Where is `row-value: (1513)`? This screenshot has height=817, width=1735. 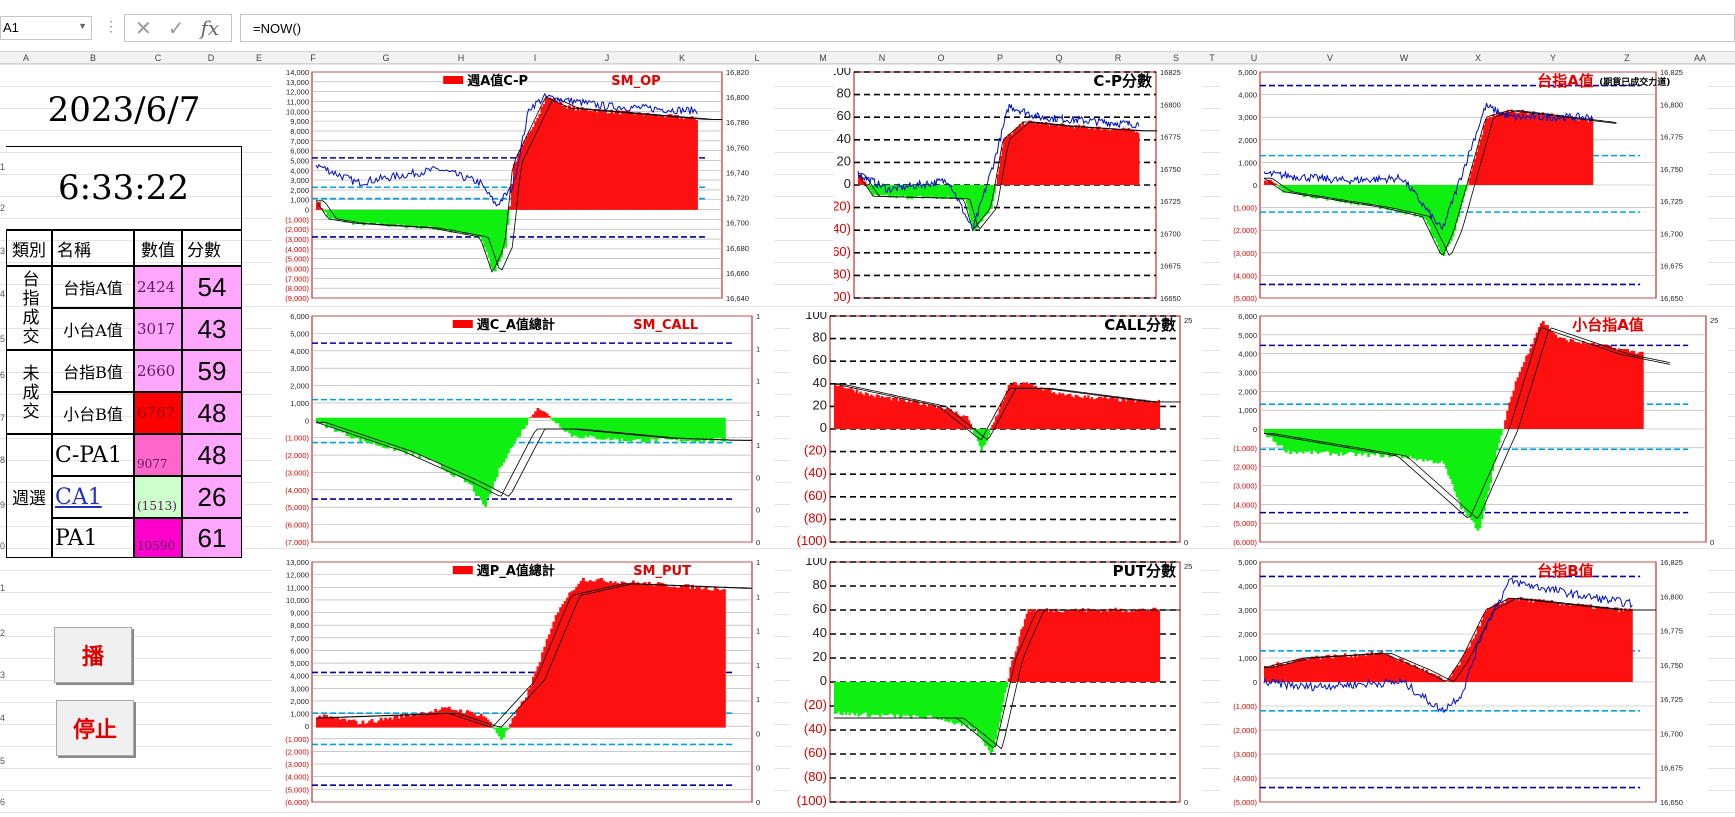 row-value: (1513) is located at coordinates (158, 497).